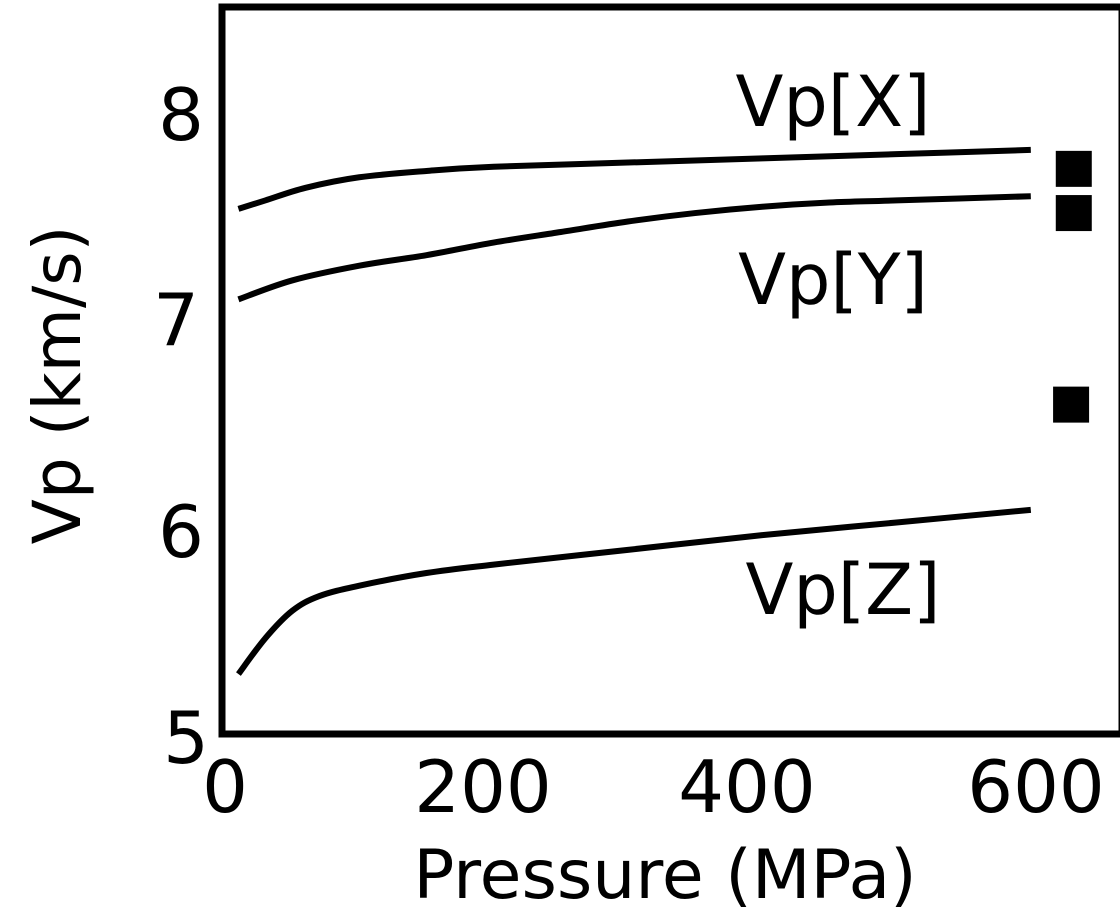 The height and width of the screenshot is (915, 1120). Describe the element at coordinates (634, 179) in the screenshot. I see `series-line-vp-x` at that location.